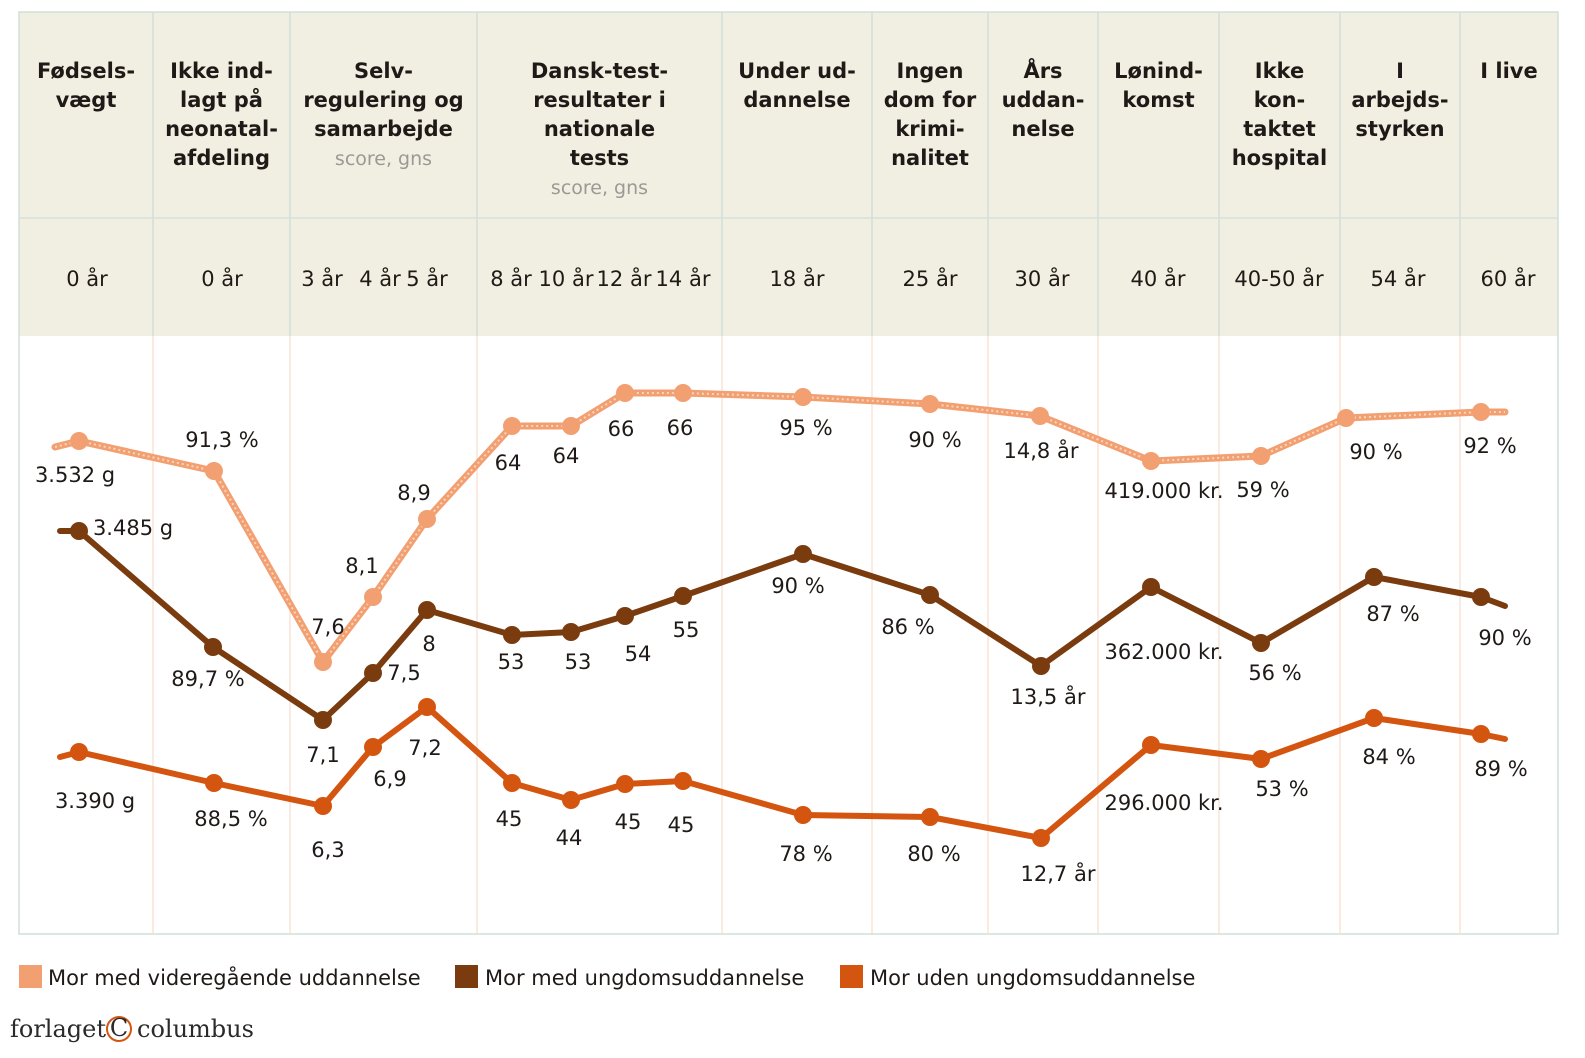  I want to click on column-title-line: Ingen, so click(930, 71).